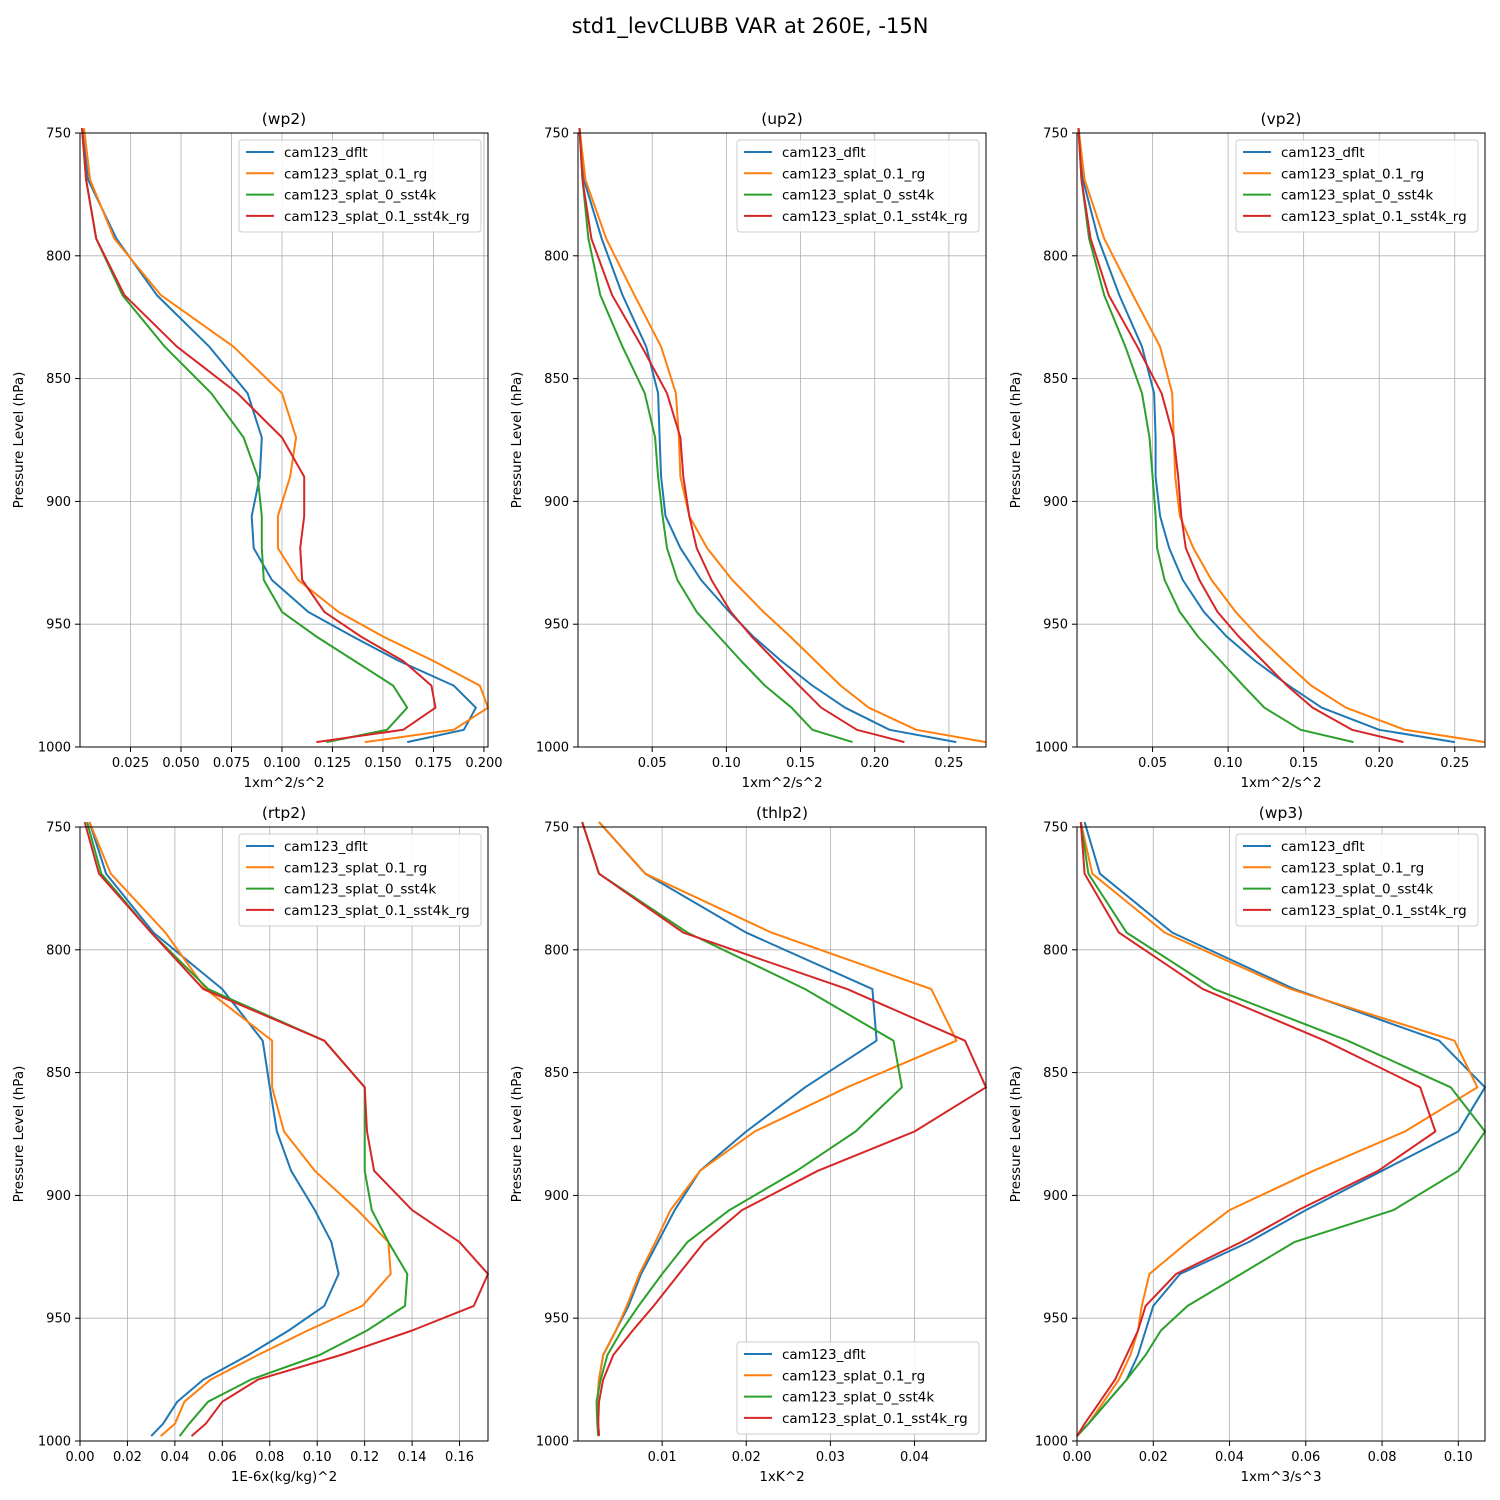  Describe the element at coordinates (412, 1457) in the screenshot. I see `x-tick-label: 0.14` at that location.